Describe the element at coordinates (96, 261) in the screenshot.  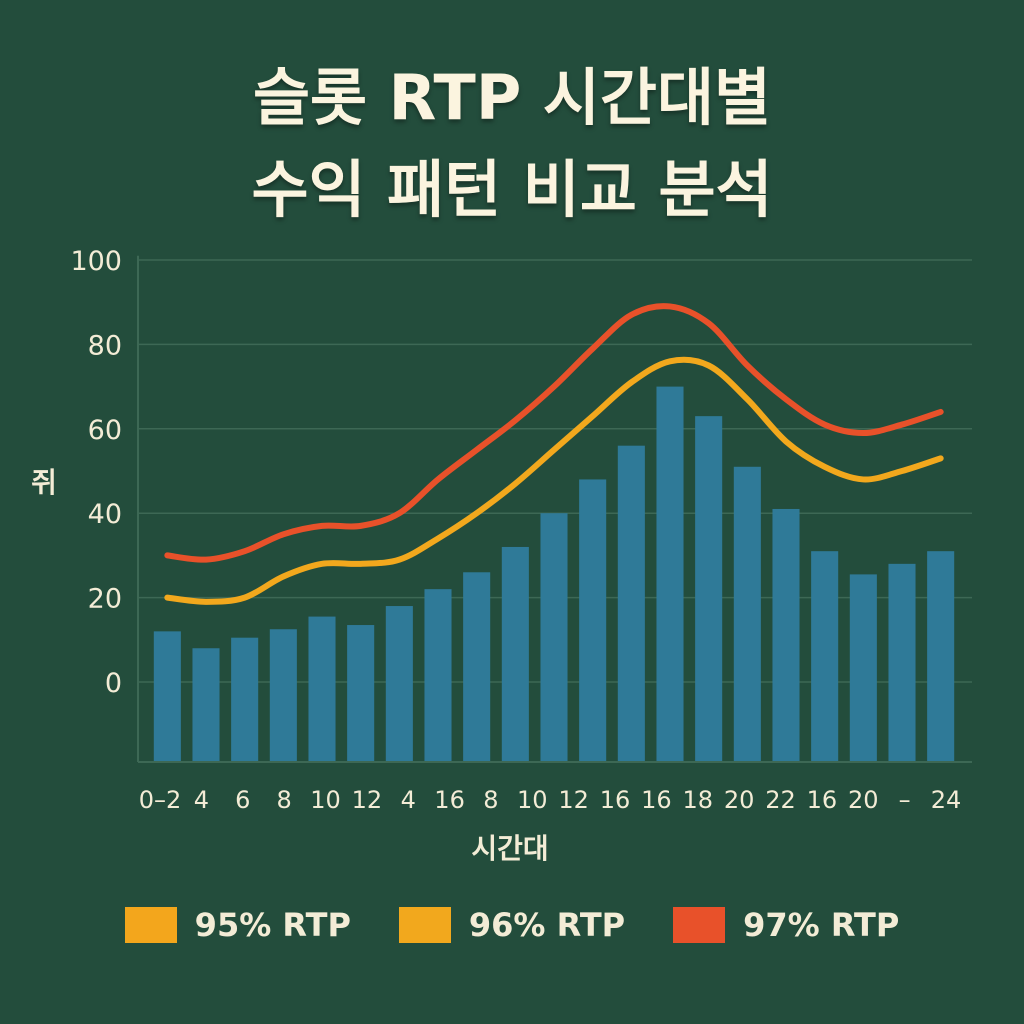
I see `y-tick-label: 100` at that location.